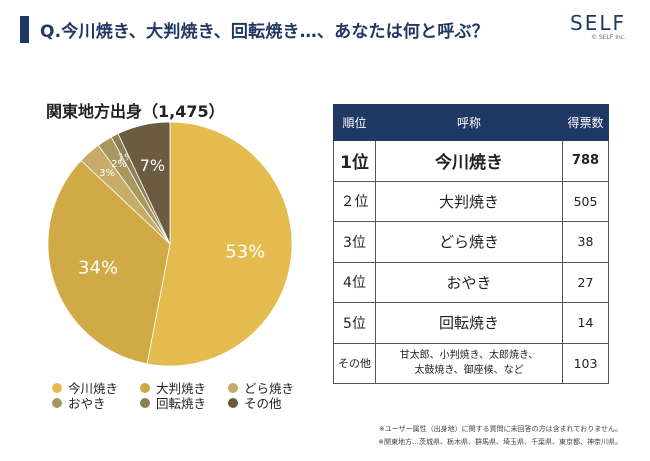 This screenshot has width=650, height=461. I want to click on legend-label: 今川焼き, so click(93, 388).